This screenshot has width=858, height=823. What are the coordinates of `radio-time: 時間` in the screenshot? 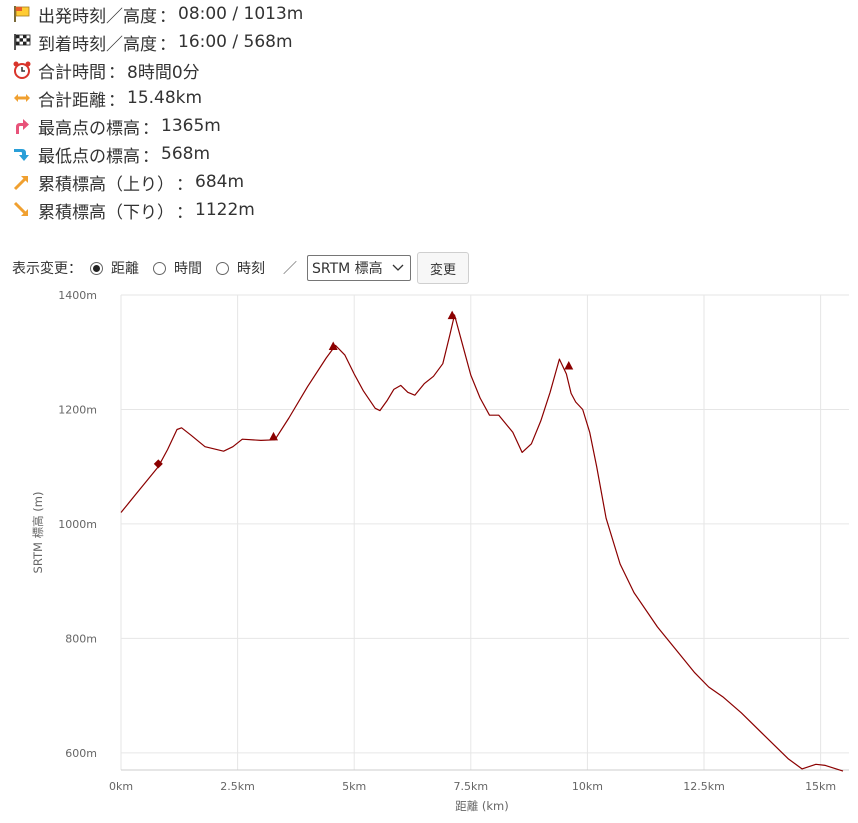 It's located at (177, 268).